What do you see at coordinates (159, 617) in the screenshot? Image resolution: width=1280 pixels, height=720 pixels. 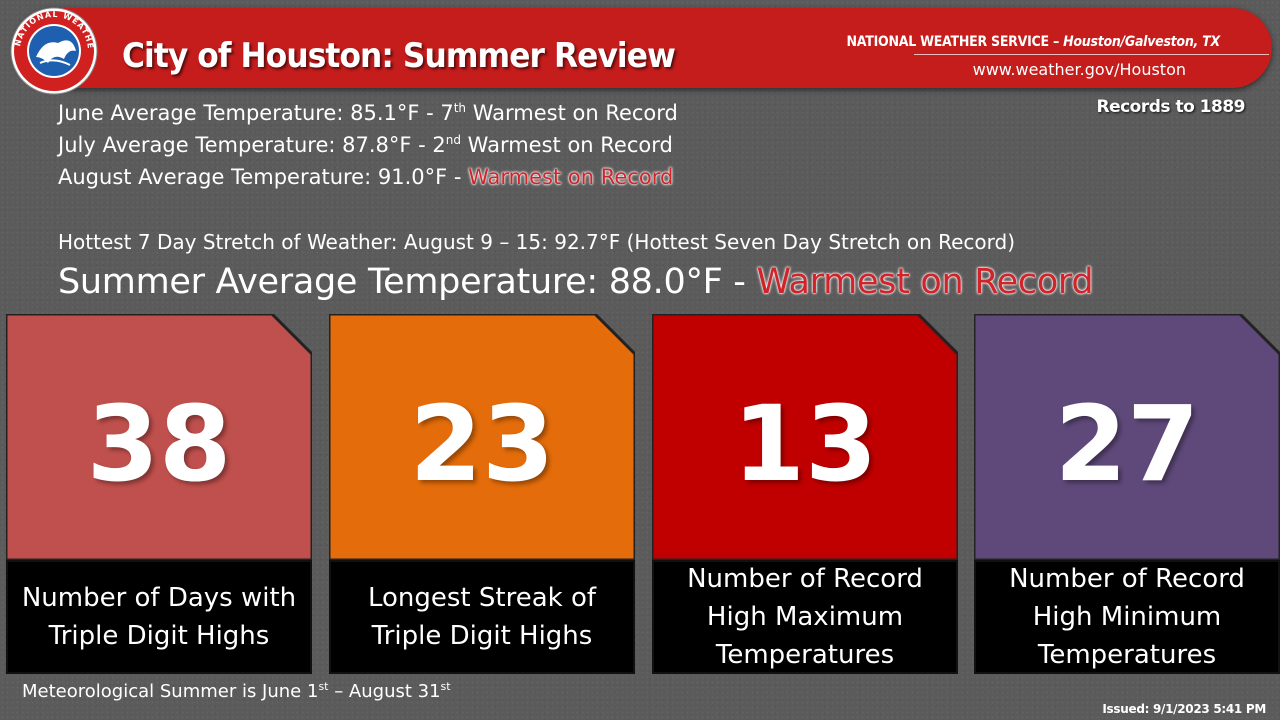 I see `card-description: Number of Days with Triple Digit Highs` at bounding box center [159, 617].